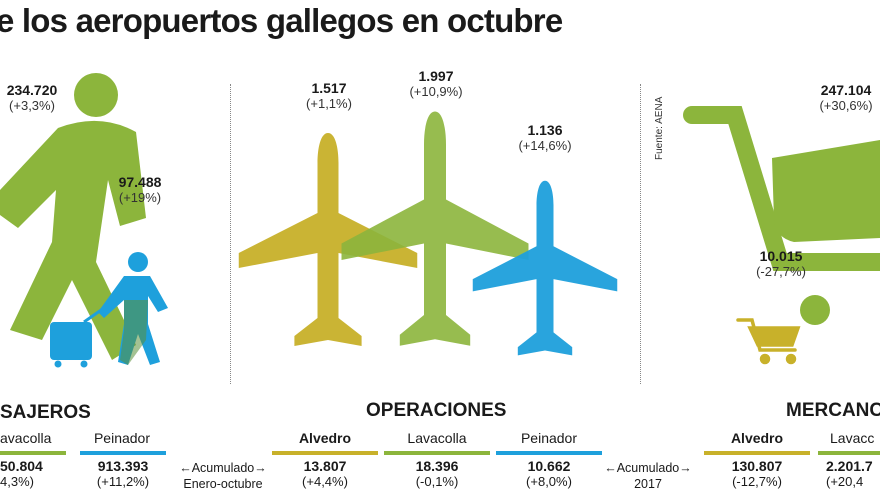  Describe the element at coordinates (437, 438) in the screenshot. I see `column-header: Lavacolla` at that location.